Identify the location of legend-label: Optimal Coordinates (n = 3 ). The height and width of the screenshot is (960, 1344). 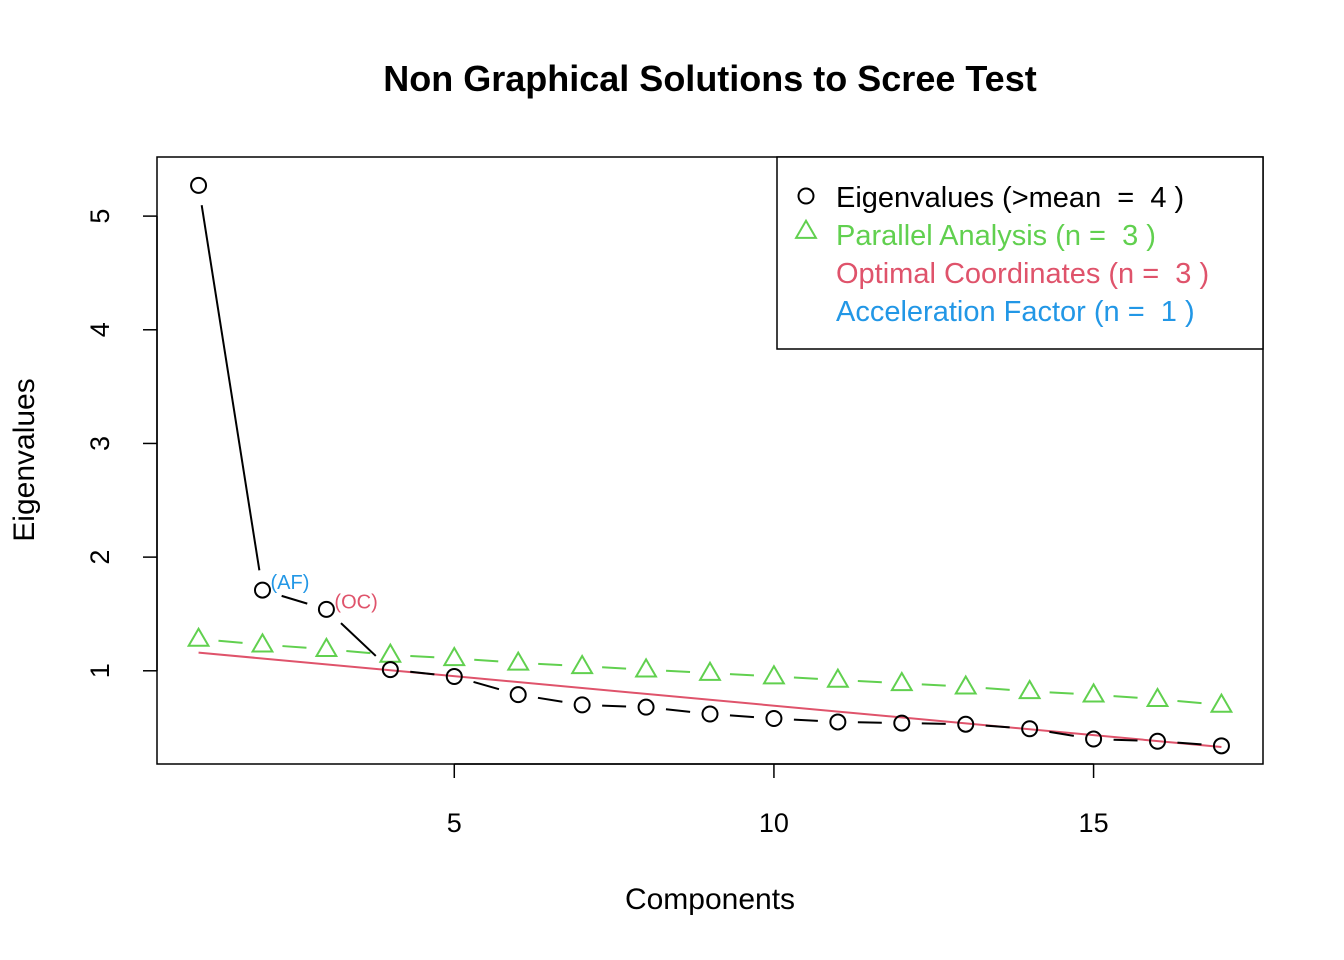
(1022, 274).